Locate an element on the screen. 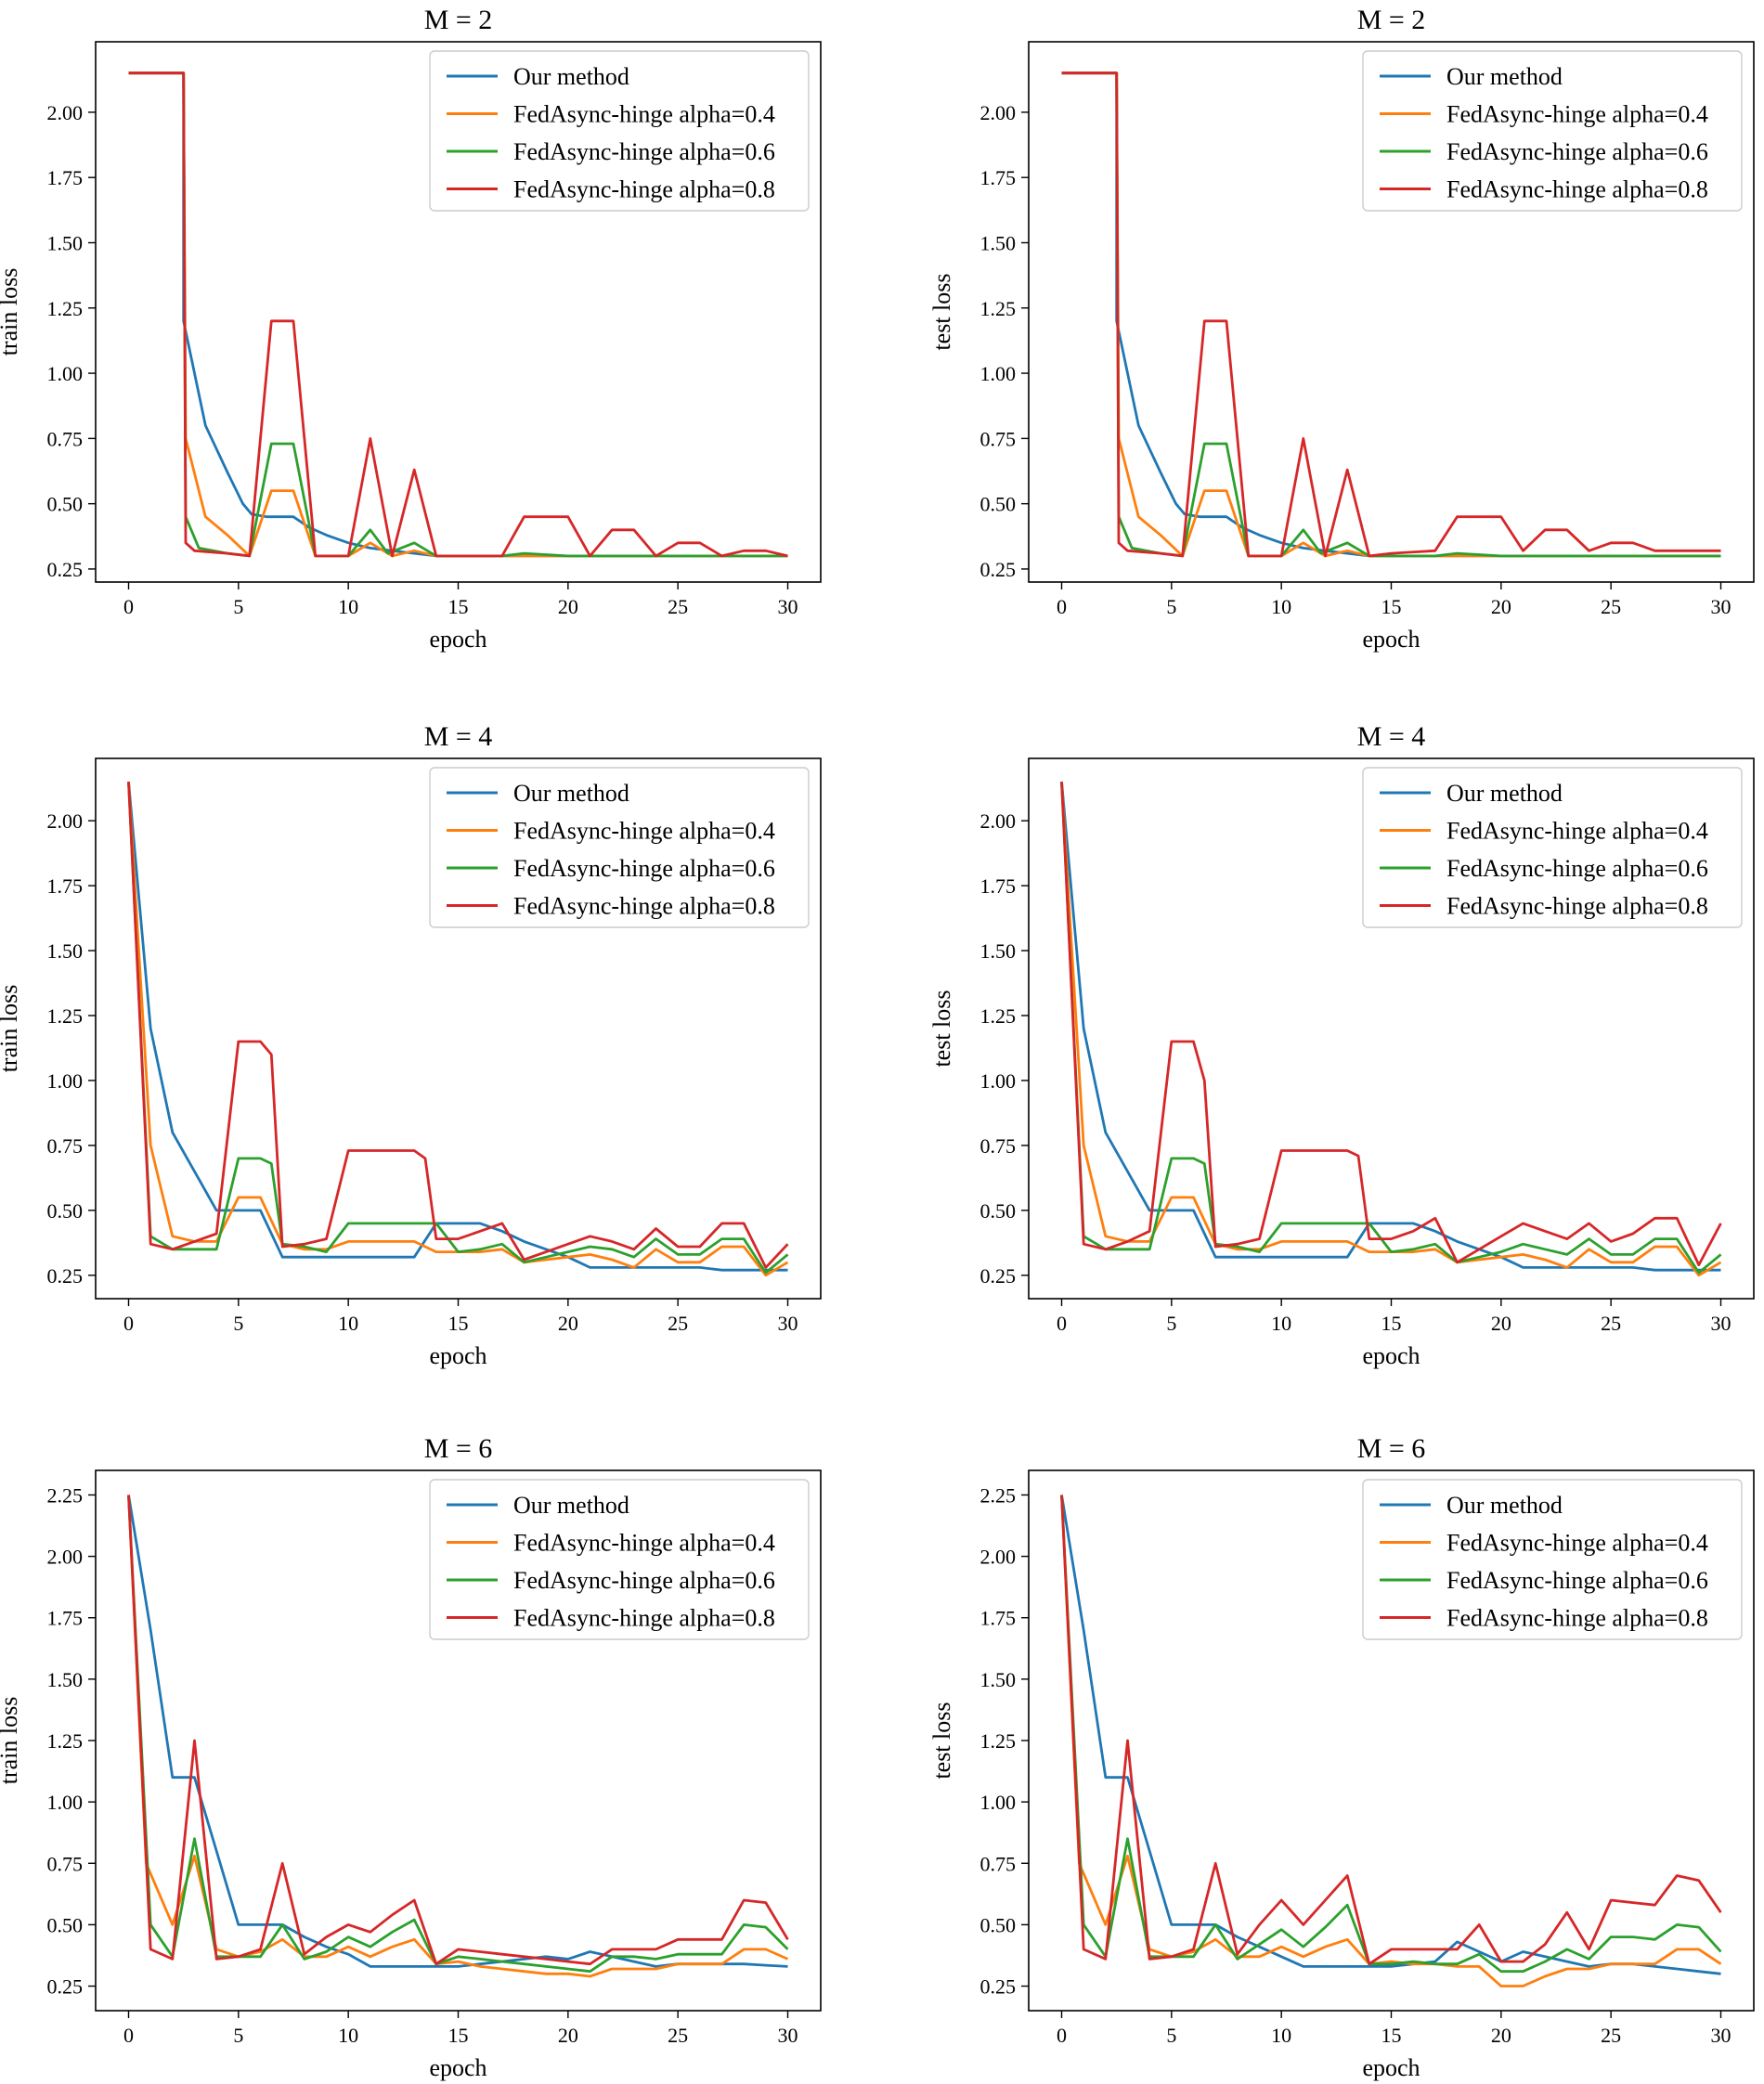 The image size is (1764, 2084). x-tick-label: 0 is located at coordinates (128, 2035).